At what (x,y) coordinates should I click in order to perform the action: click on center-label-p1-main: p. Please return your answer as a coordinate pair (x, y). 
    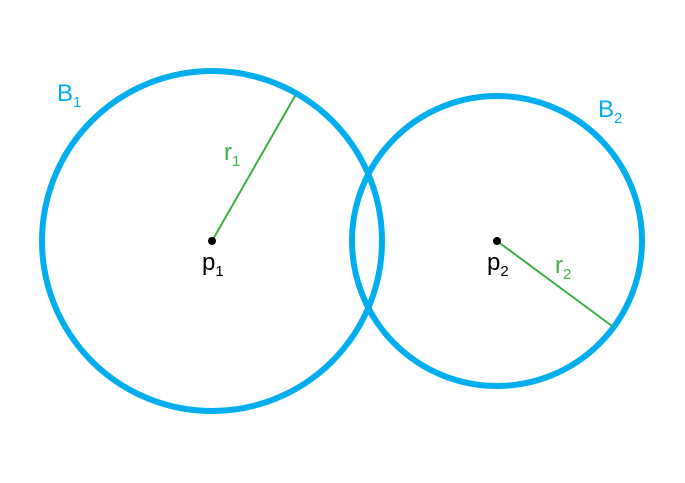
    Looking at the image, I should click on (208, 262).